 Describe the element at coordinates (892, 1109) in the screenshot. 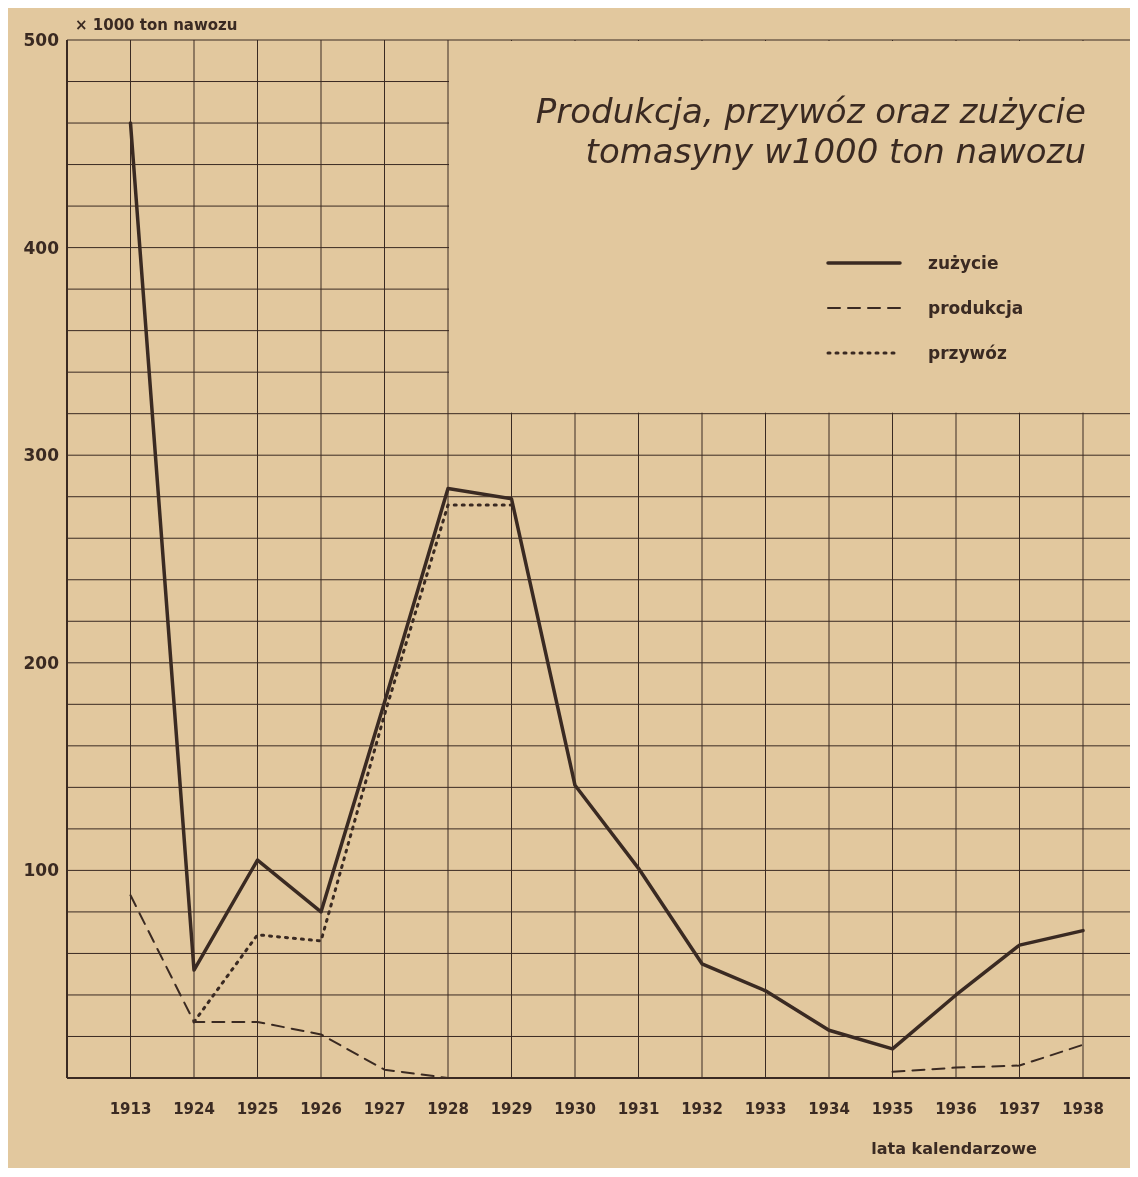

I see `x-tick-label: 1935` at that location.